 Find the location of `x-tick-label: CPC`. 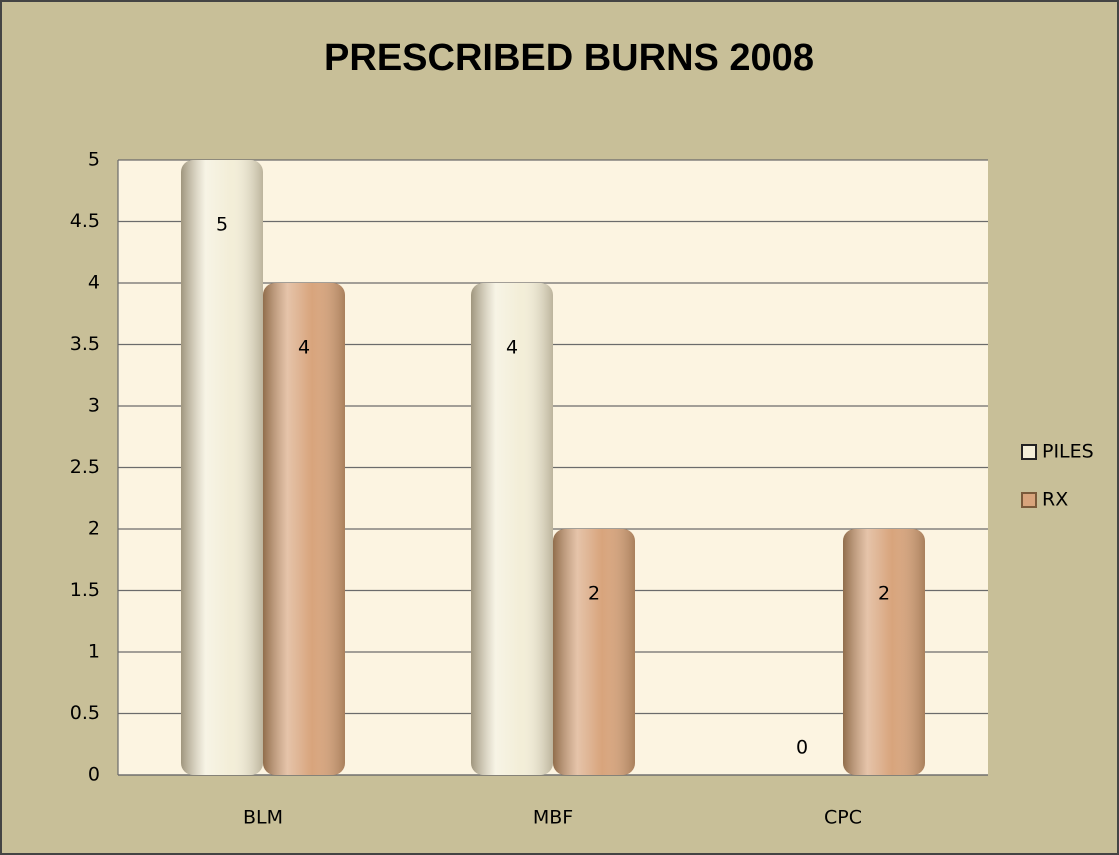

x-tick-label: CPC is located at coordinates (843, 818).